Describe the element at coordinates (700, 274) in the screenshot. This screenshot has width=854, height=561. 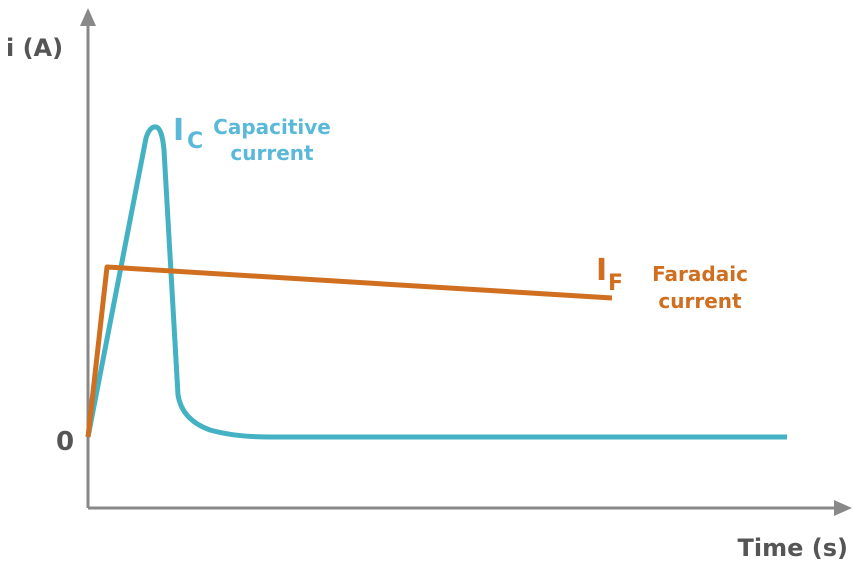
I see `faradaic-label: Faradaic` at that location.